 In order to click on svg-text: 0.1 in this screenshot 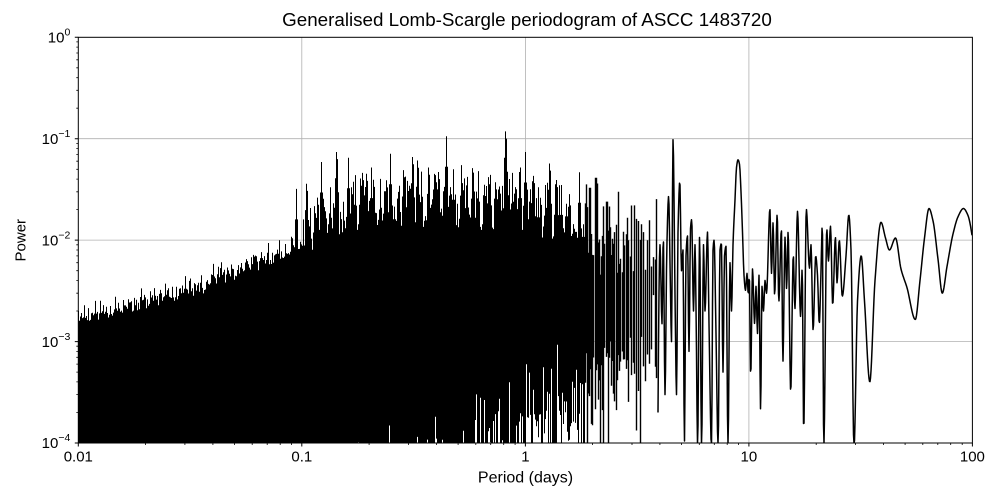, I will do `click(301, 457)`.